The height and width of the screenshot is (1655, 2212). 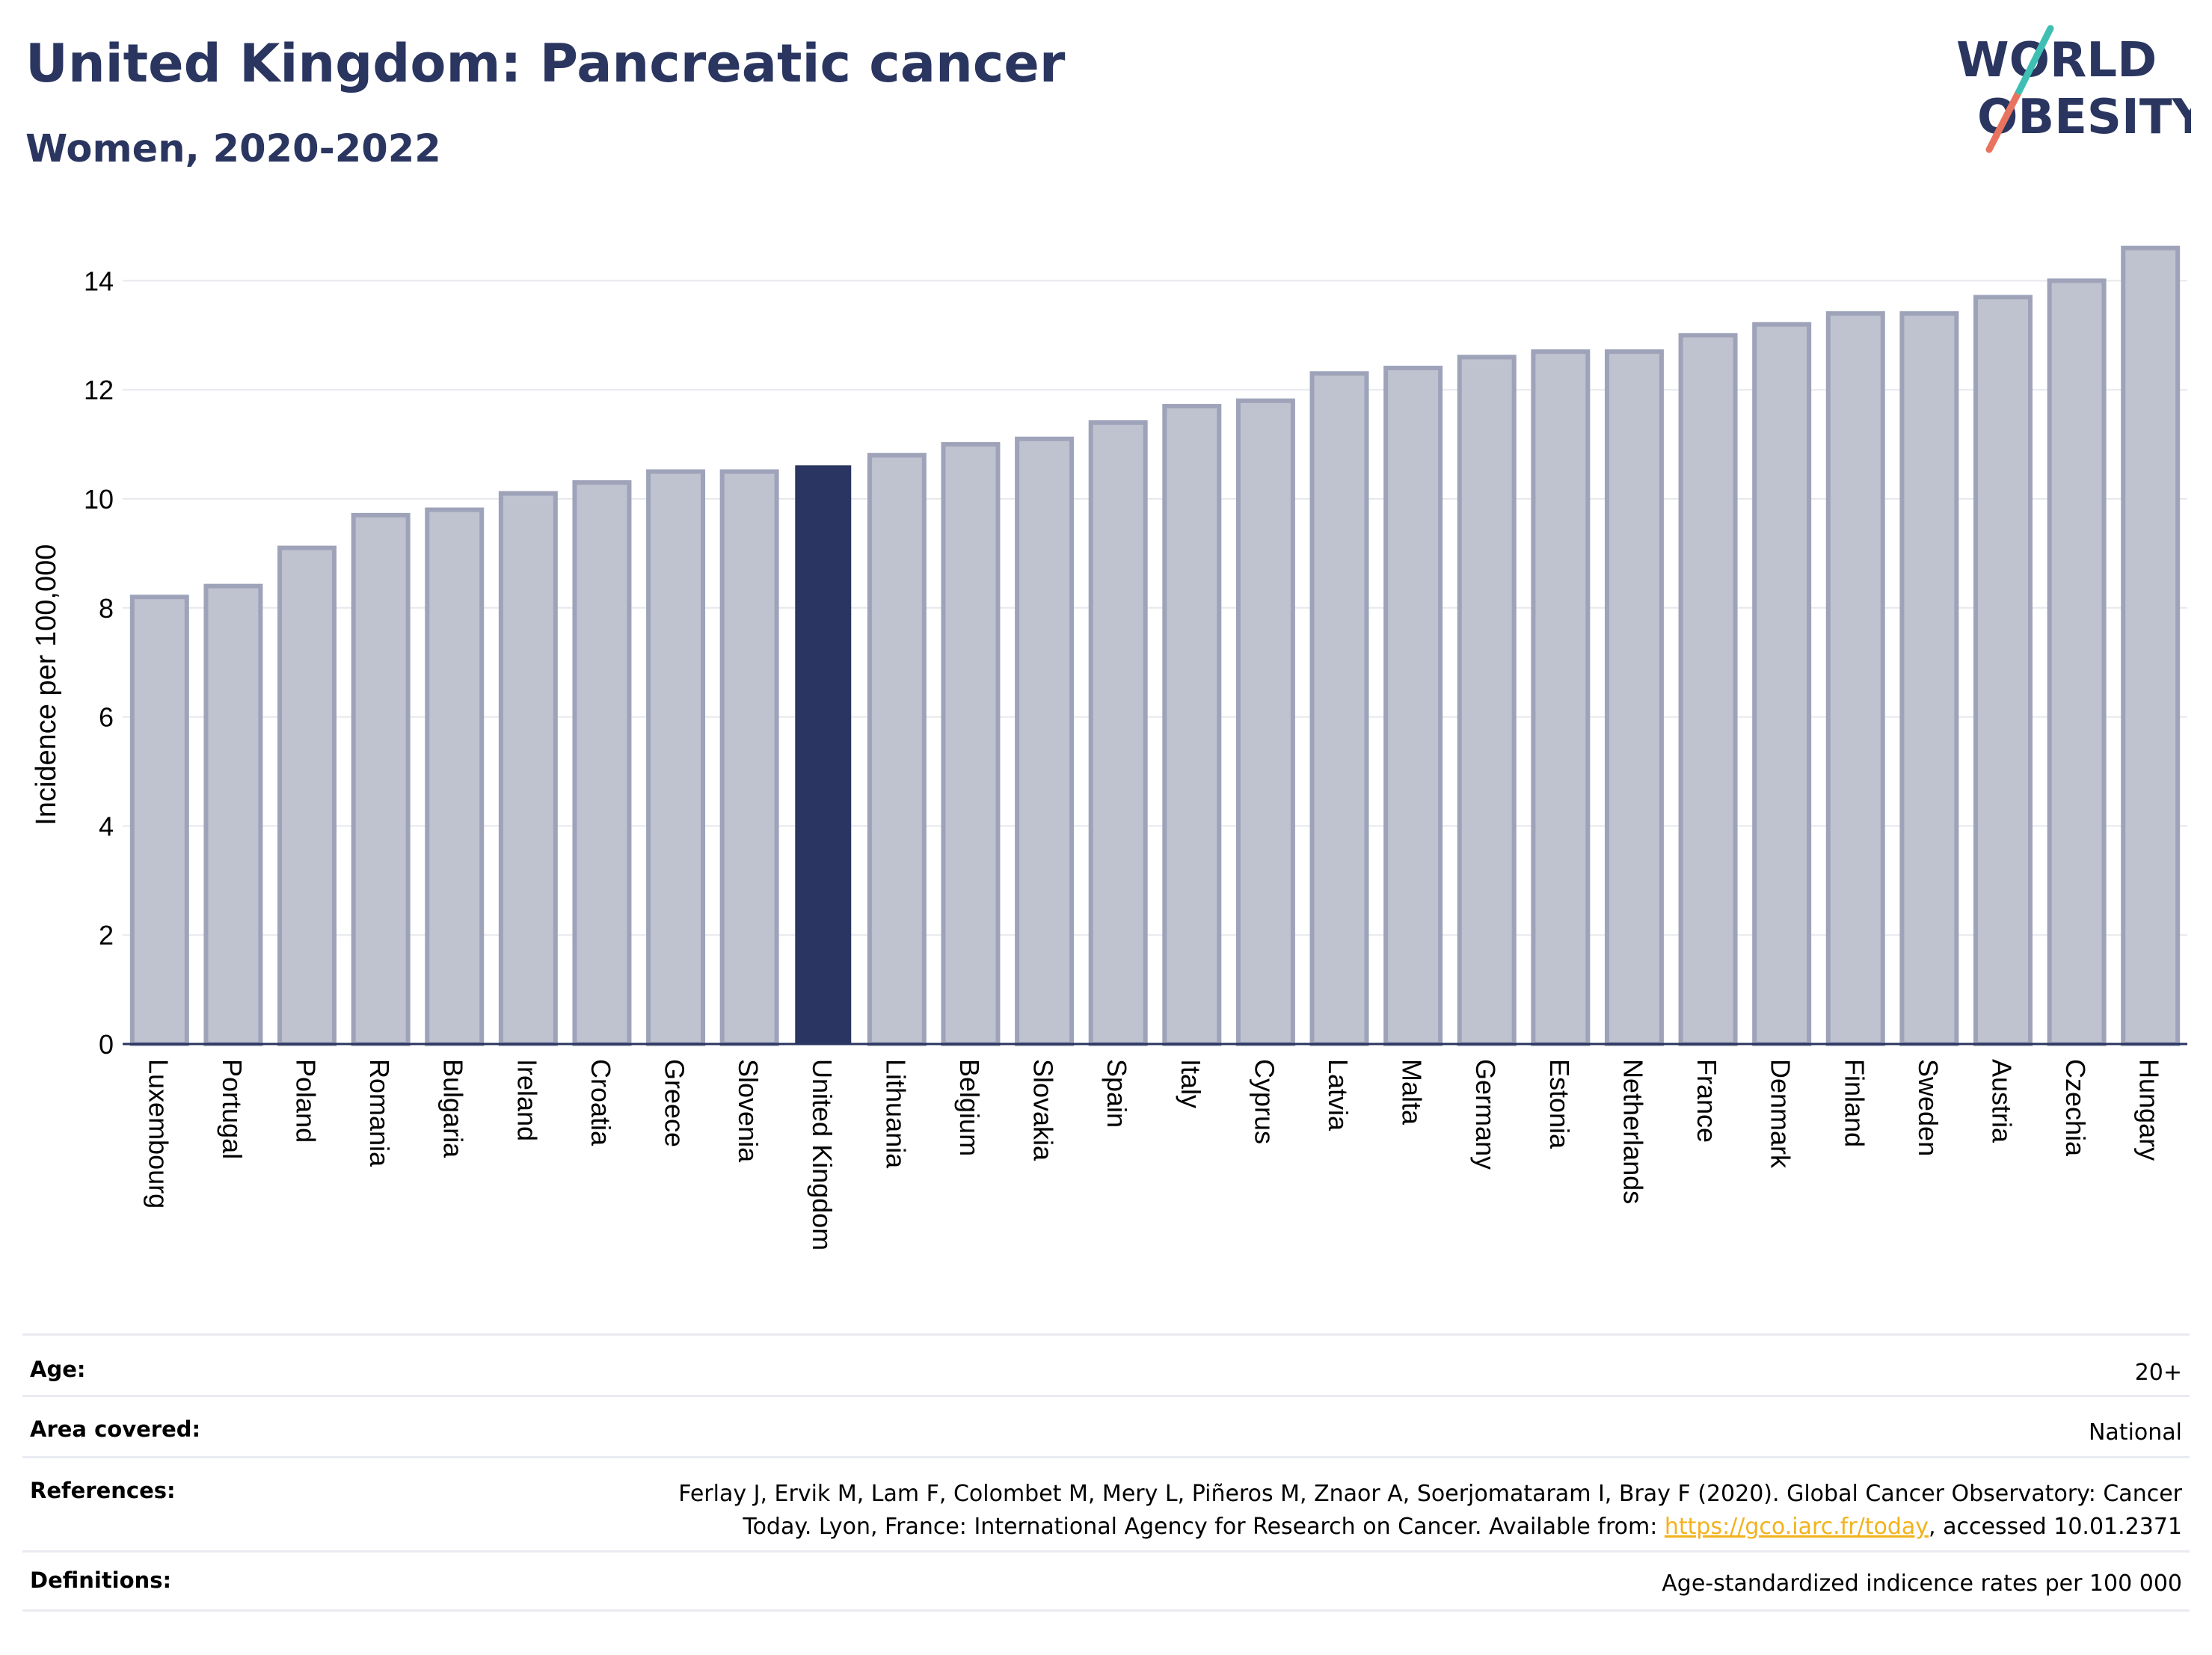 What do you see at coordinates (897, 749) in the screenshot?
I see `bar-lithuania` at bounding box center [897, 749].